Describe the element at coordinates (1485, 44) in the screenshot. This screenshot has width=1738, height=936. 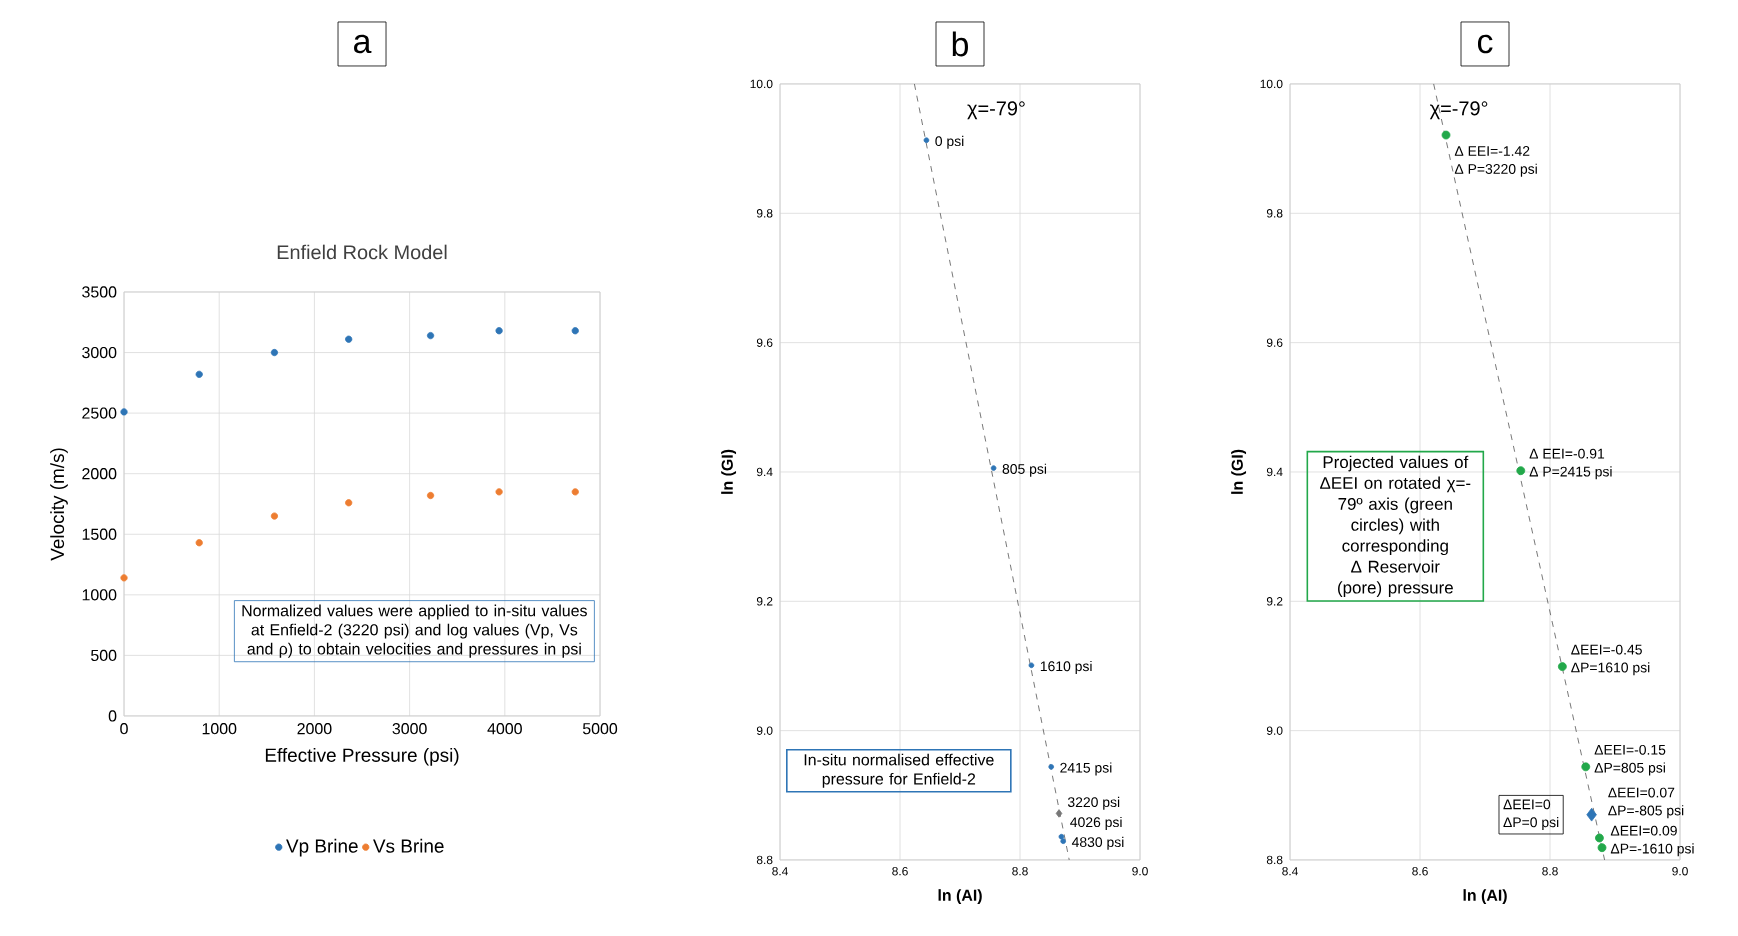
I see `chart-title: c` at that location.